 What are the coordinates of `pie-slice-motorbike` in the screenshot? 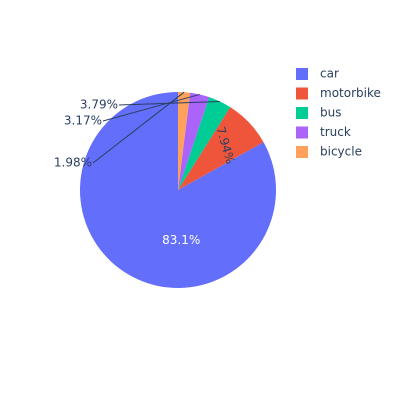 It's located at (221, 148).